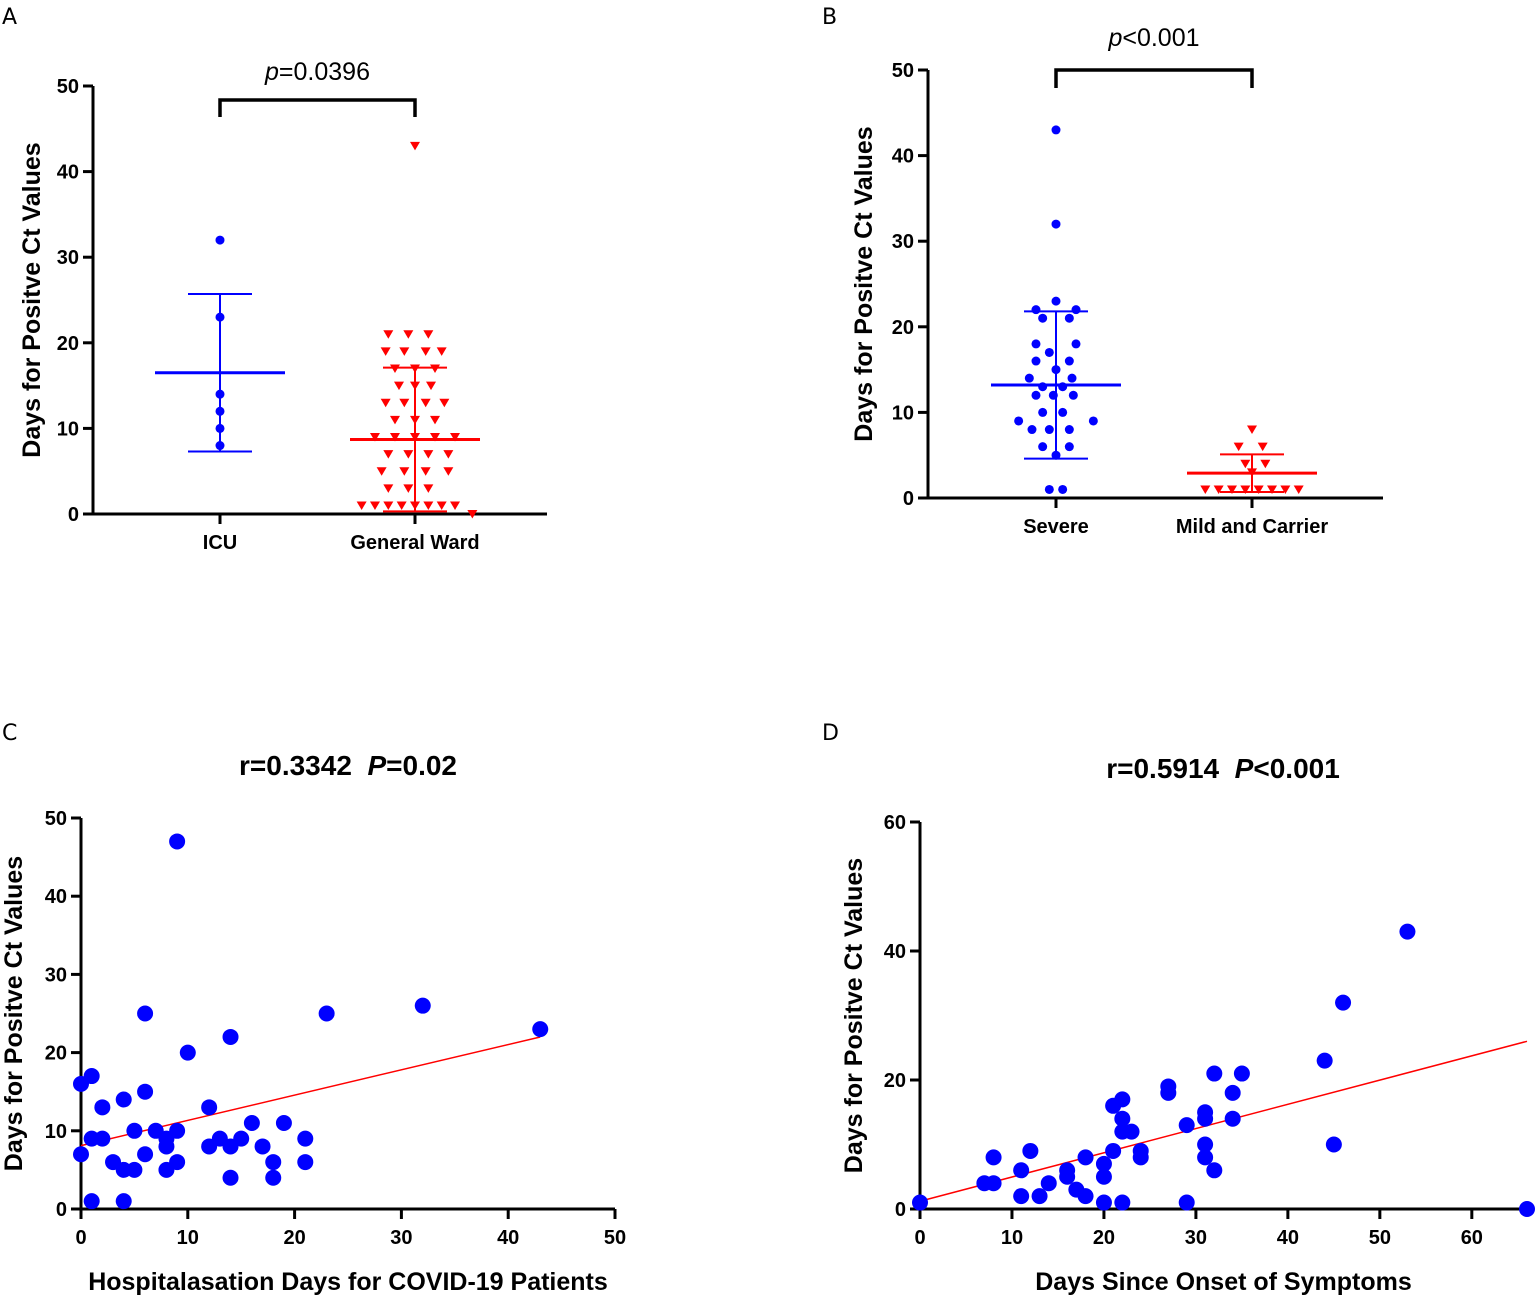  What do you see at coordinates (829, 17) in the screenshot?
I see `panel-letter-b: B` at bounding box center [829, 17].